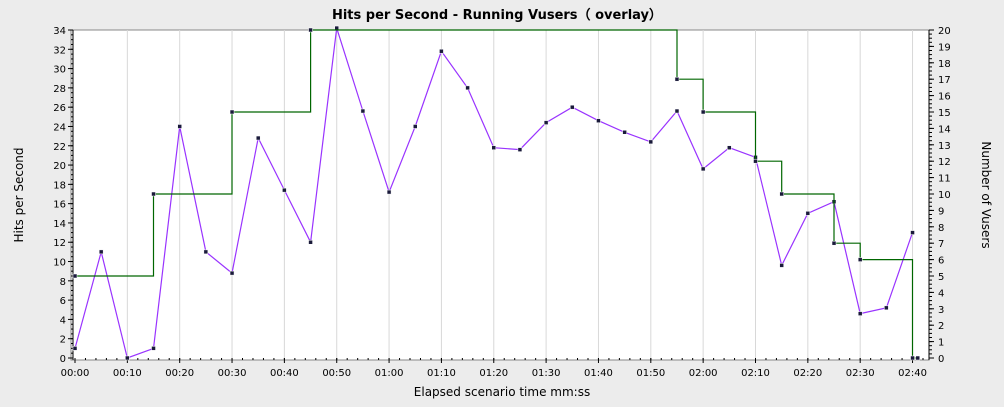 This screenshot has height=407, width=1004. What do you see at coordinates (59, 205) in the screenshot?
I see `y-tick-label: 16` at bounding box center [59, 205].